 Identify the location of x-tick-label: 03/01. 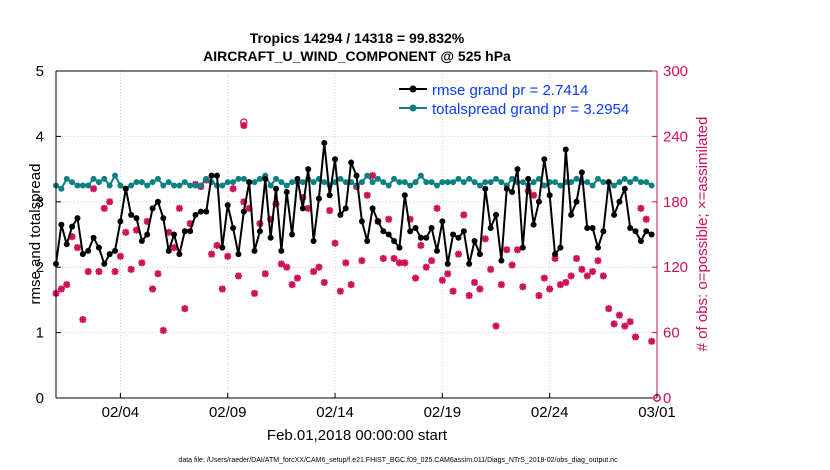
(657, 412).